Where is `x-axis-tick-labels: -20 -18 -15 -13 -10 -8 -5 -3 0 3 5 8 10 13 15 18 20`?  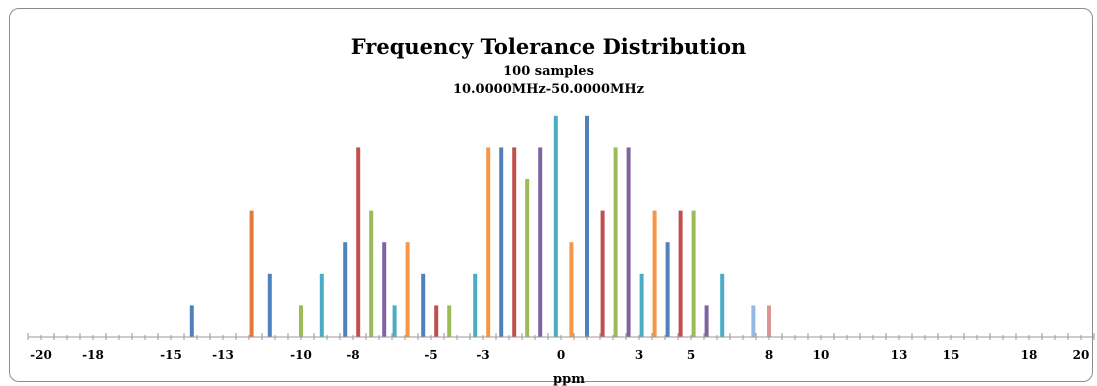
x-axis-tick-labels: -20 -18 -15 -13 -10 -8 -5 -3 0 3 5 8 10 13 15 18 20 is located at coordinates (559, 355).